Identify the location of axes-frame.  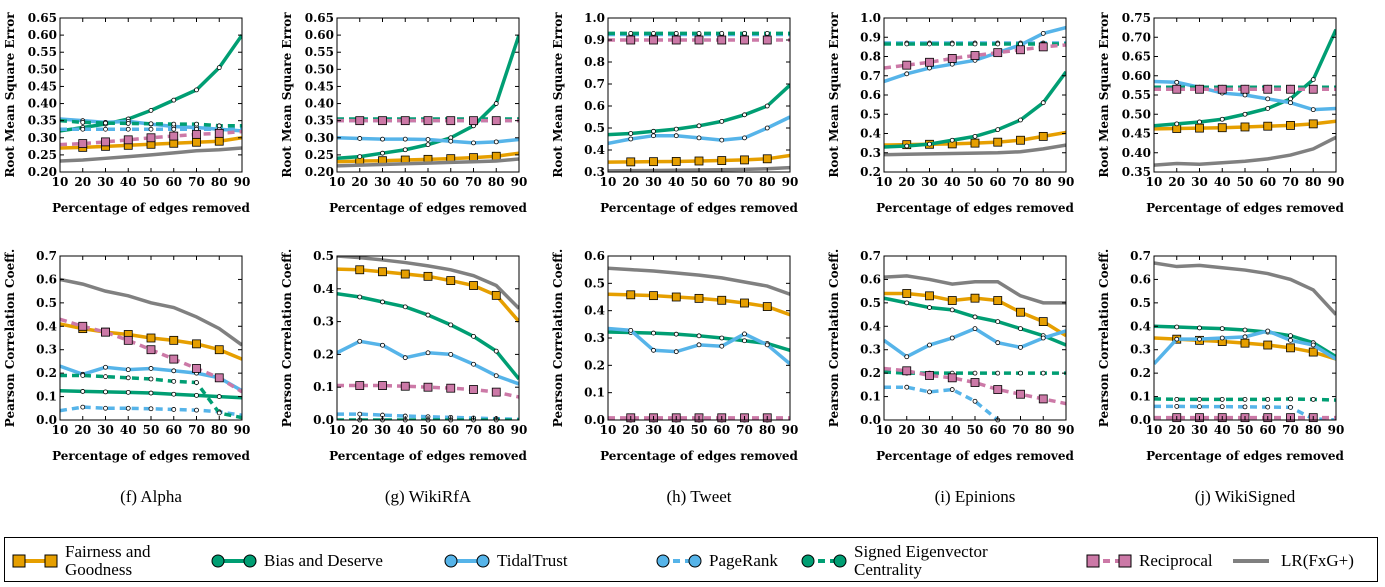
(428, 95).